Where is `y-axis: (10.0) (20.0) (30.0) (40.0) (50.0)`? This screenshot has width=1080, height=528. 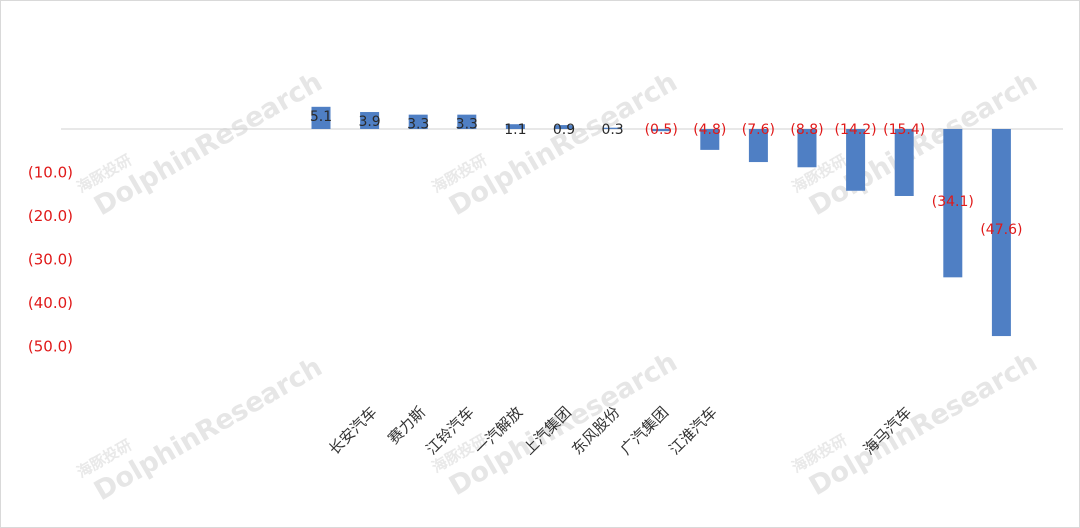 y-axis: (10.0) (20.0) (30.0) (40.0) (50.0) is located at coordinates (50, 260).